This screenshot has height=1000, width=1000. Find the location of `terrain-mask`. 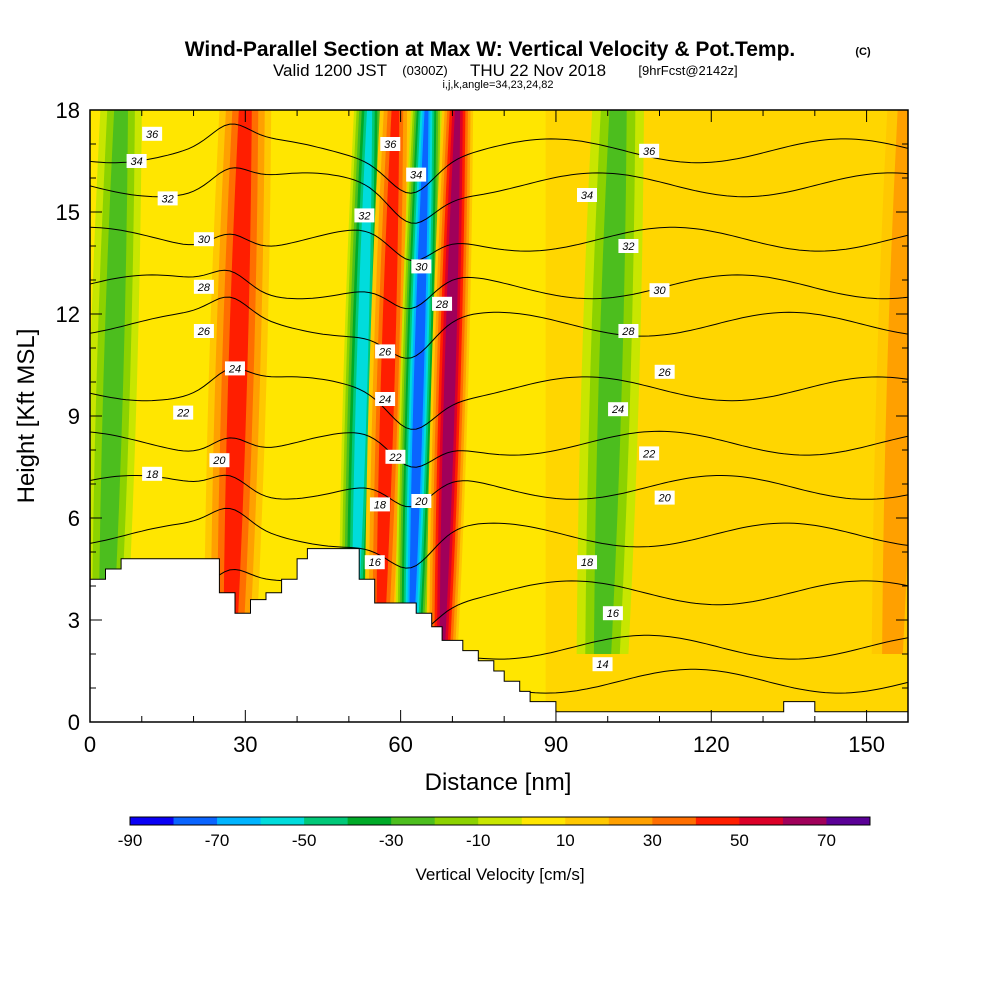

terrain-mask is located at coordinates (499, 635).